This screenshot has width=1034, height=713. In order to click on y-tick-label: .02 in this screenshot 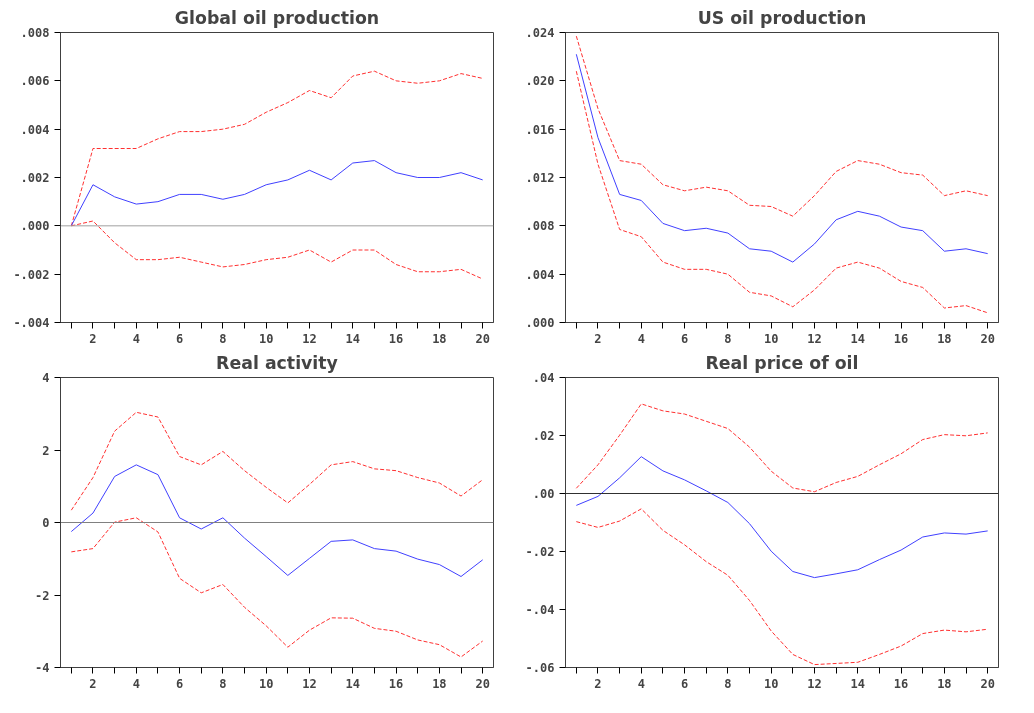, I will do `click(543, 436)`.